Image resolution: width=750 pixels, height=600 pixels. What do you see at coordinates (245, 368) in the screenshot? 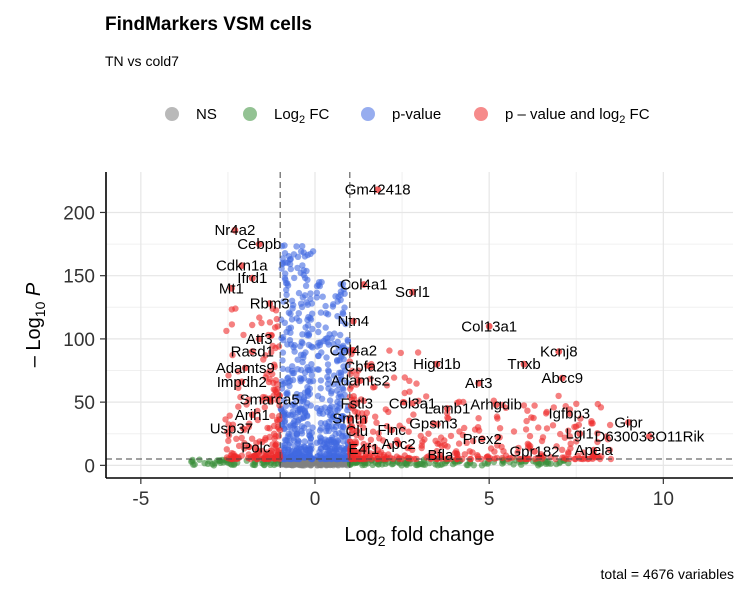
I see `gene-label: Adamts9` at bounding box center [245, 368].